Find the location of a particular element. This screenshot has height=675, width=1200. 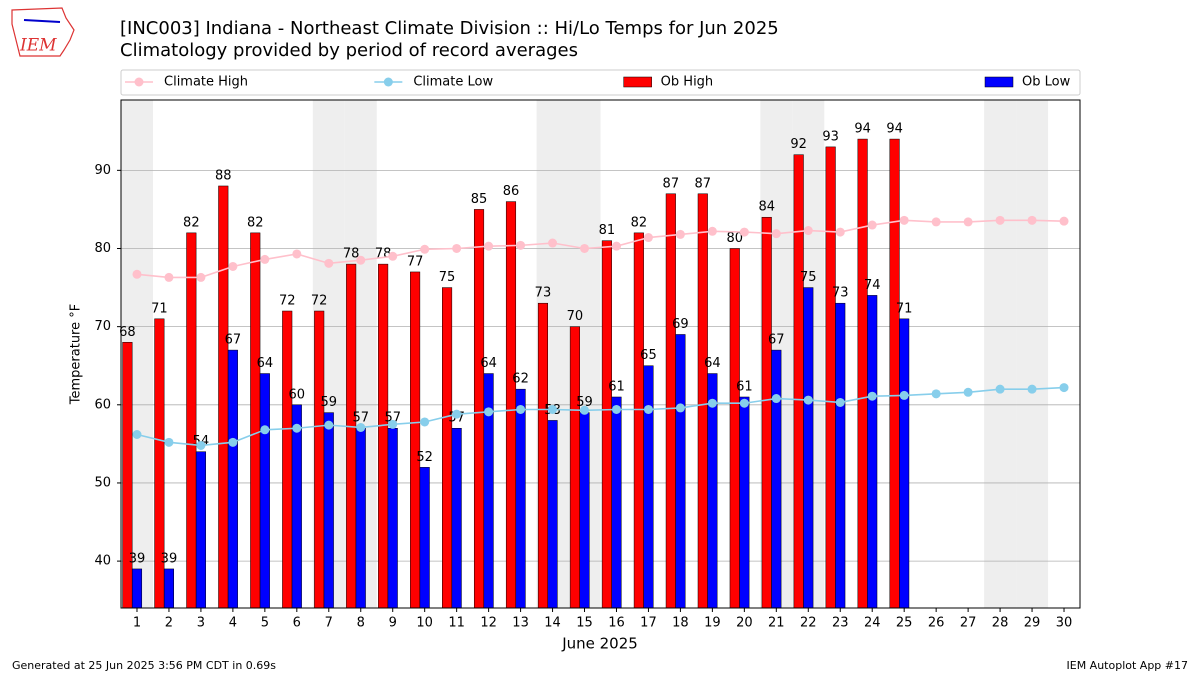

x-tick-label: 19 is located at coordinates (712, 623).